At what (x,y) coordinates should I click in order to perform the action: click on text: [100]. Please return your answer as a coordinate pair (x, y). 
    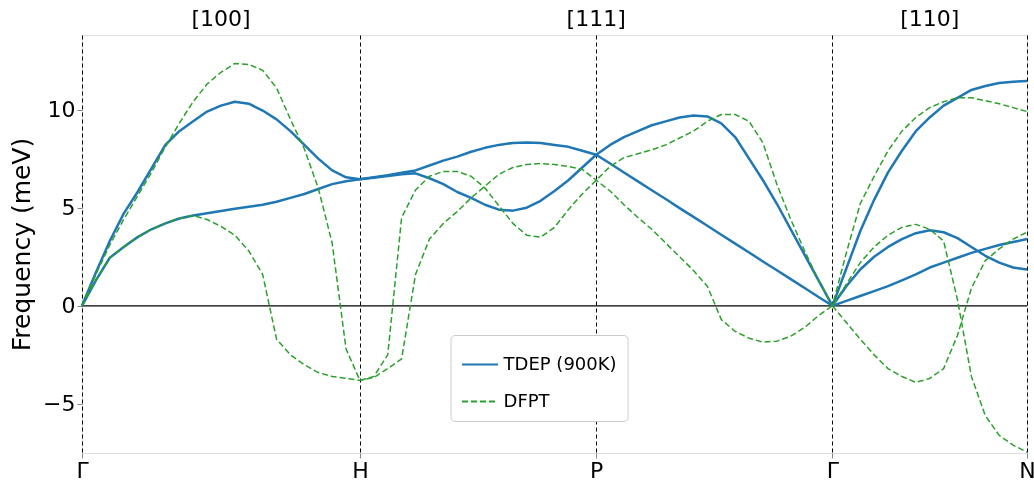
    Looking at the image, I should click on (221, 18).